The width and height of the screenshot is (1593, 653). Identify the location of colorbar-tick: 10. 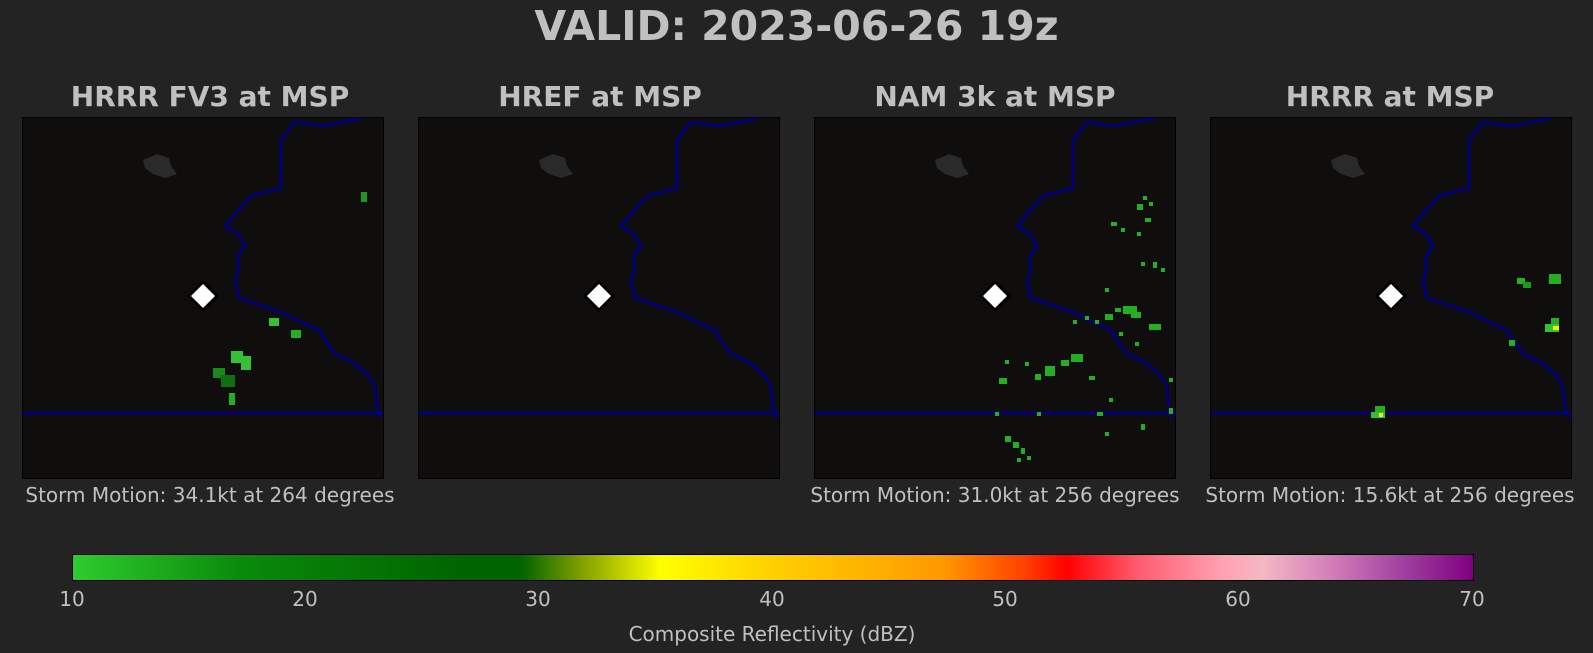
(72, 599).